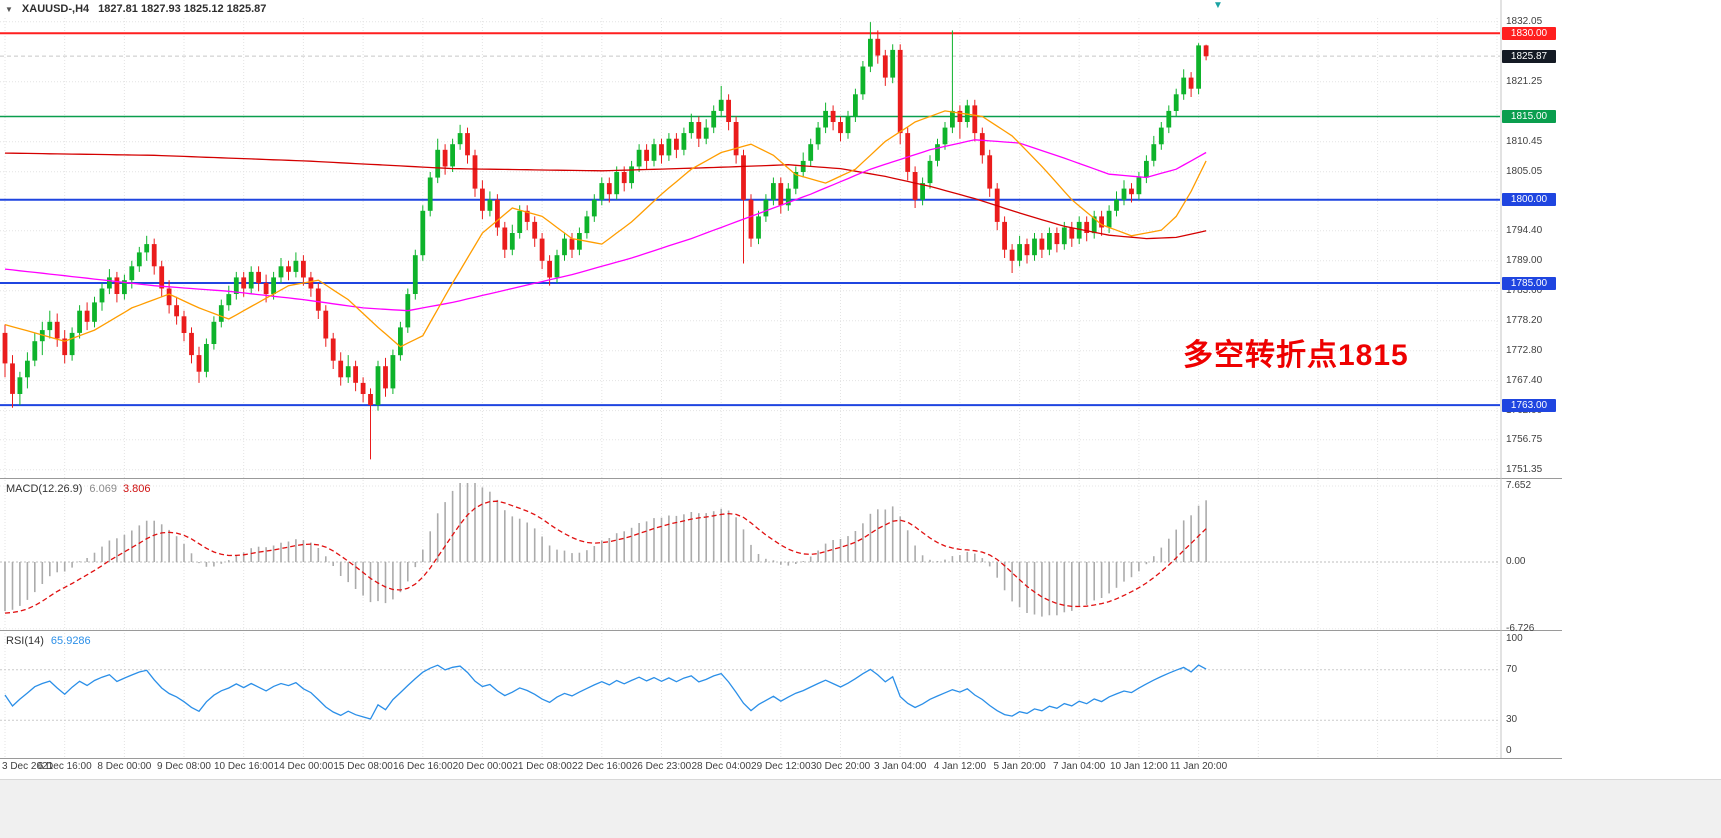 The image size is (1721, 838). I want to click on ma-long-red, so click(605, 196).